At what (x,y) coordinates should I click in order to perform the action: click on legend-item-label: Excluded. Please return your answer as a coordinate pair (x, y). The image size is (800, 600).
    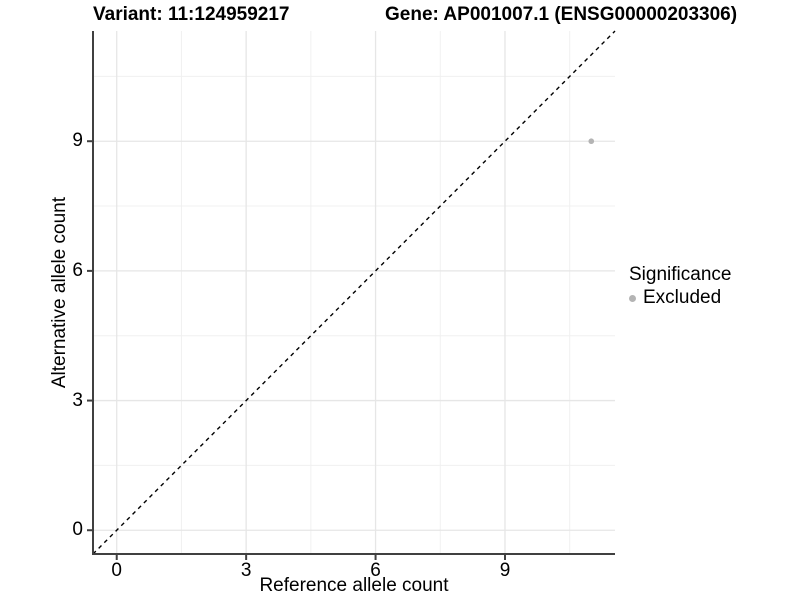
    Looking at the image, I should click on (682, 297).